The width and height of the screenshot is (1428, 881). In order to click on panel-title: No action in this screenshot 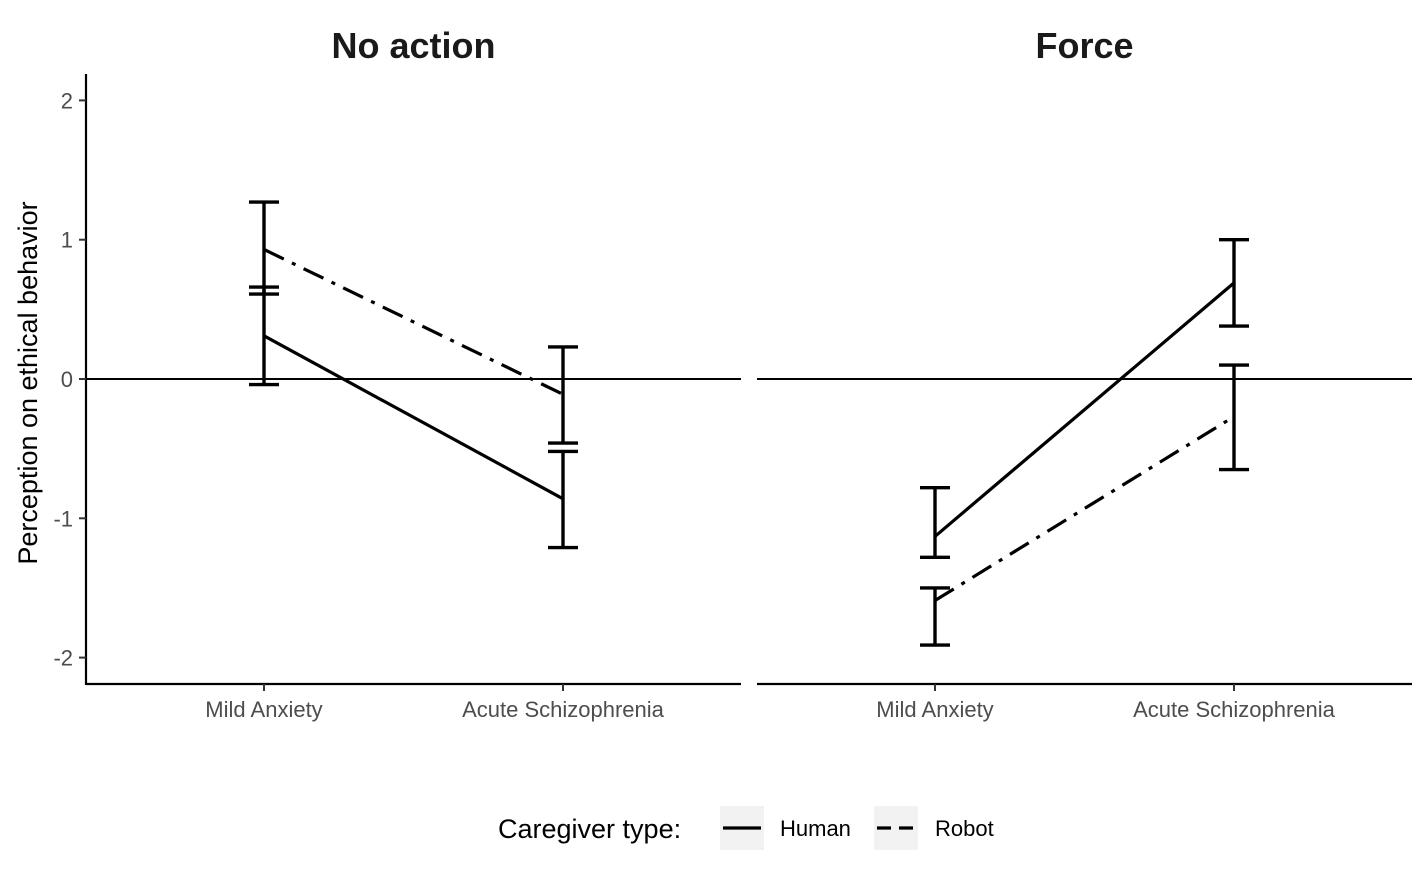, I will do `click(413, 45)`.